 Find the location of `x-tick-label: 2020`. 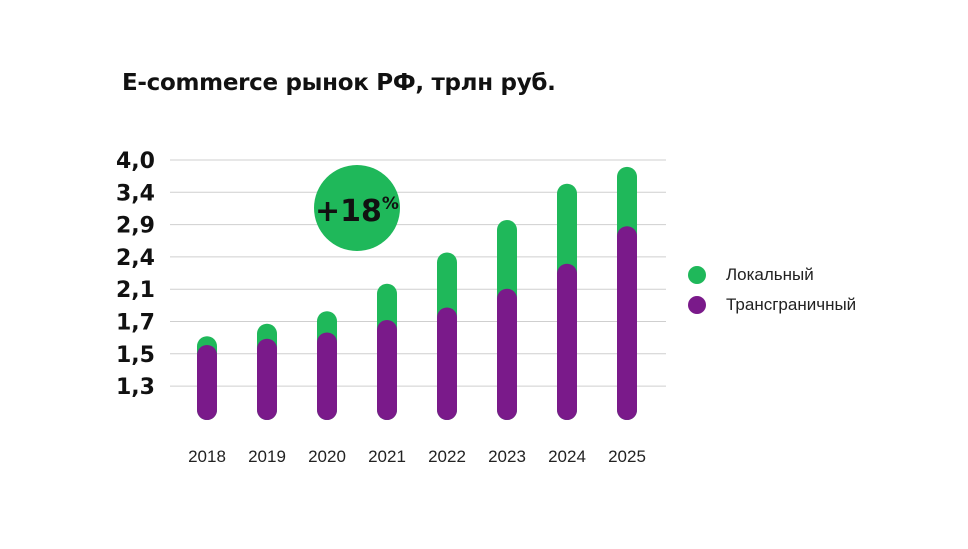

x-tick-label: 2020 is located at coordinates (327, 456).